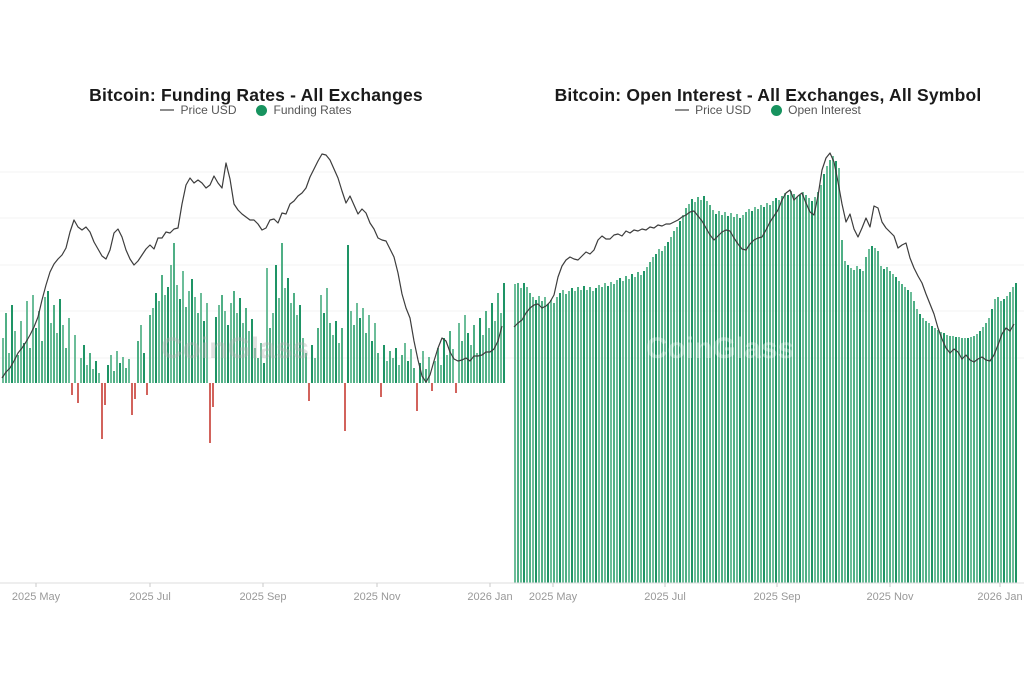 This screenshot has height=682, width=1024. Describe the element at coordinates (262, 597) in the screenshot. I see `x-axis-label: 2025 Sep` at that location.